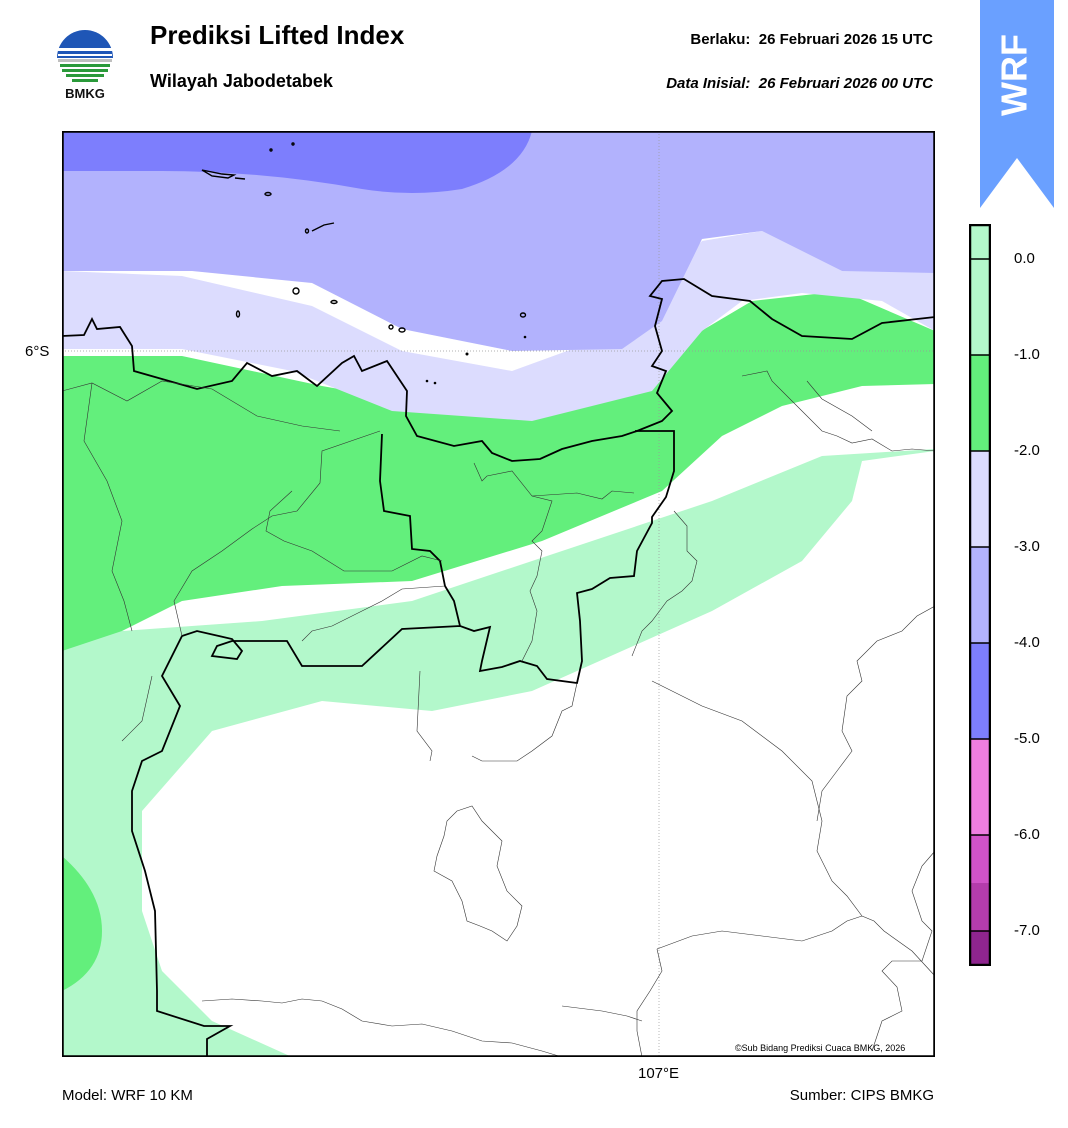 The width and height of the screenshot is (1068, 1128). What do you see at coordinates (277, 35) in the screenshot?
I see `chart-title: Prediksi Lifted Index` at bounding box center [277, 35].